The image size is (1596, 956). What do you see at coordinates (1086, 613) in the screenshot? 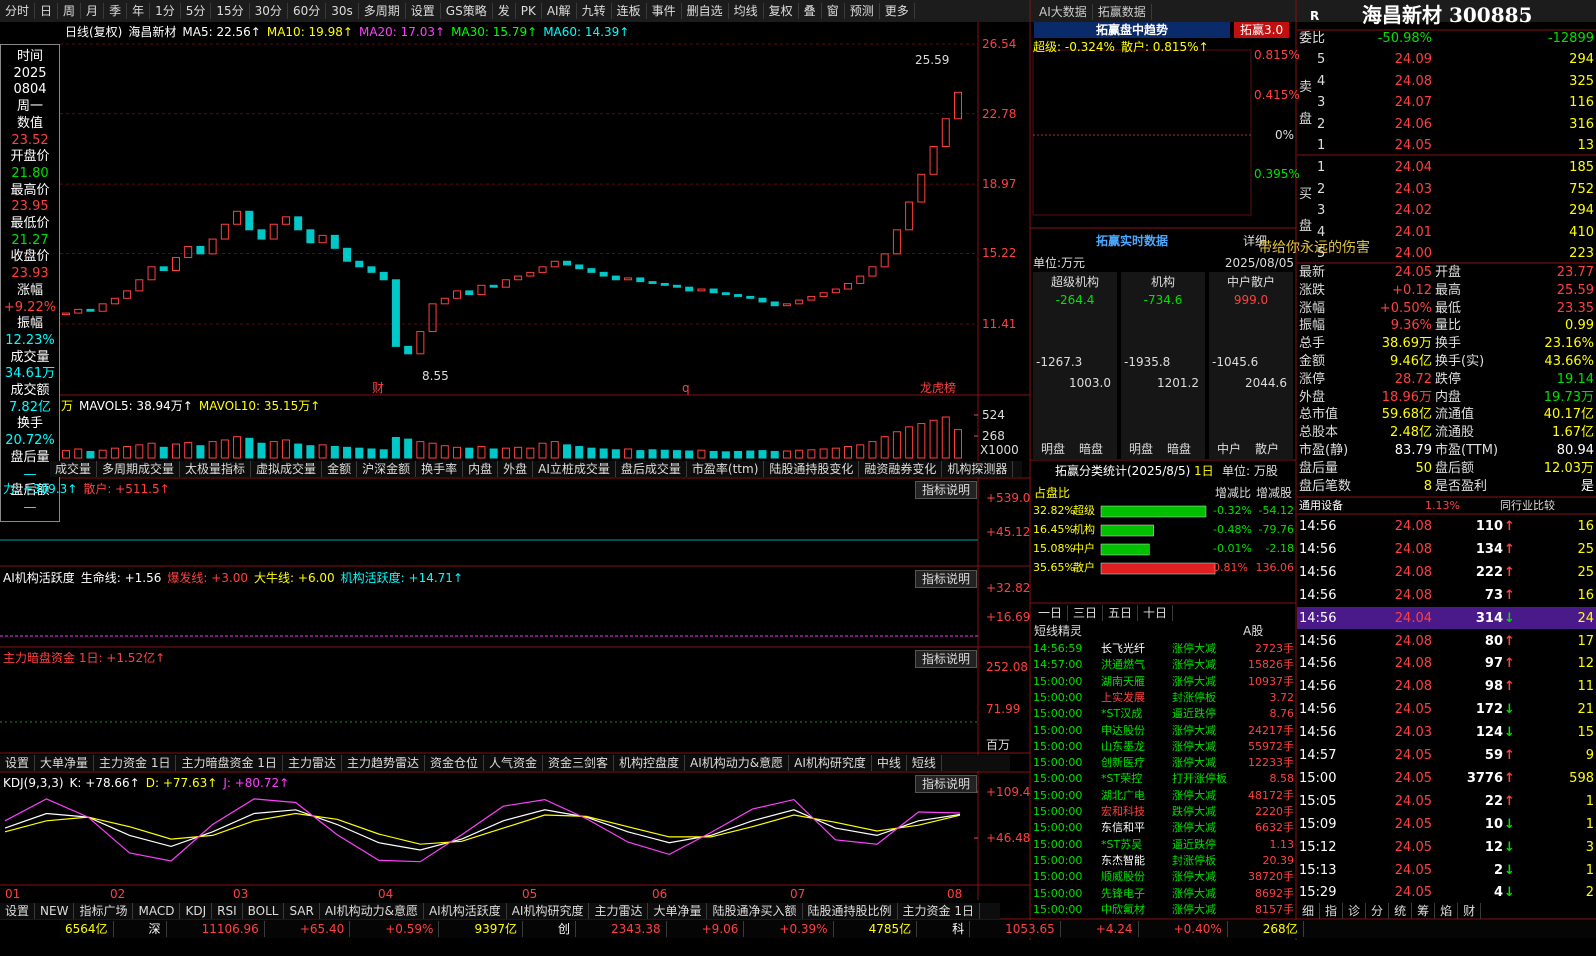
I see `period-tab: 三日` at bounding box center [1086, 613].